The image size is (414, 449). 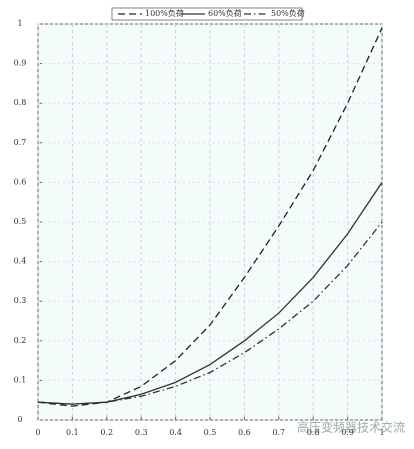 What do you see at coordinates (20, 261) in the screenshot?
I see `y-tick-label: 0.4` at bounding box center [20, 261].